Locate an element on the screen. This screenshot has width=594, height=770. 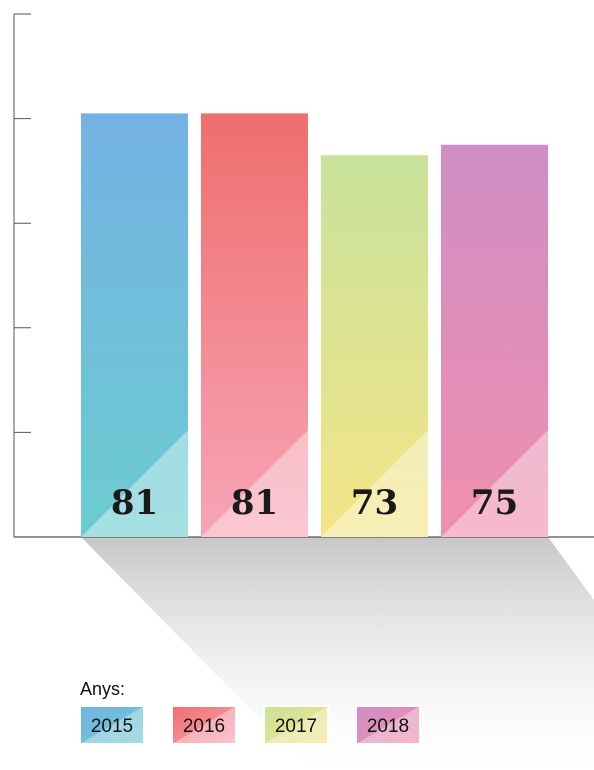
bar-value-label: 75 is located at coordinates (494, 503).